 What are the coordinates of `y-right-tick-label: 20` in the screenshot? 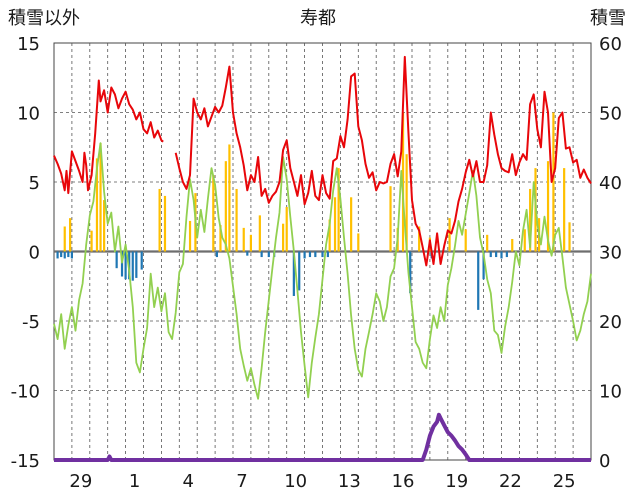 It's located at (610, 322).